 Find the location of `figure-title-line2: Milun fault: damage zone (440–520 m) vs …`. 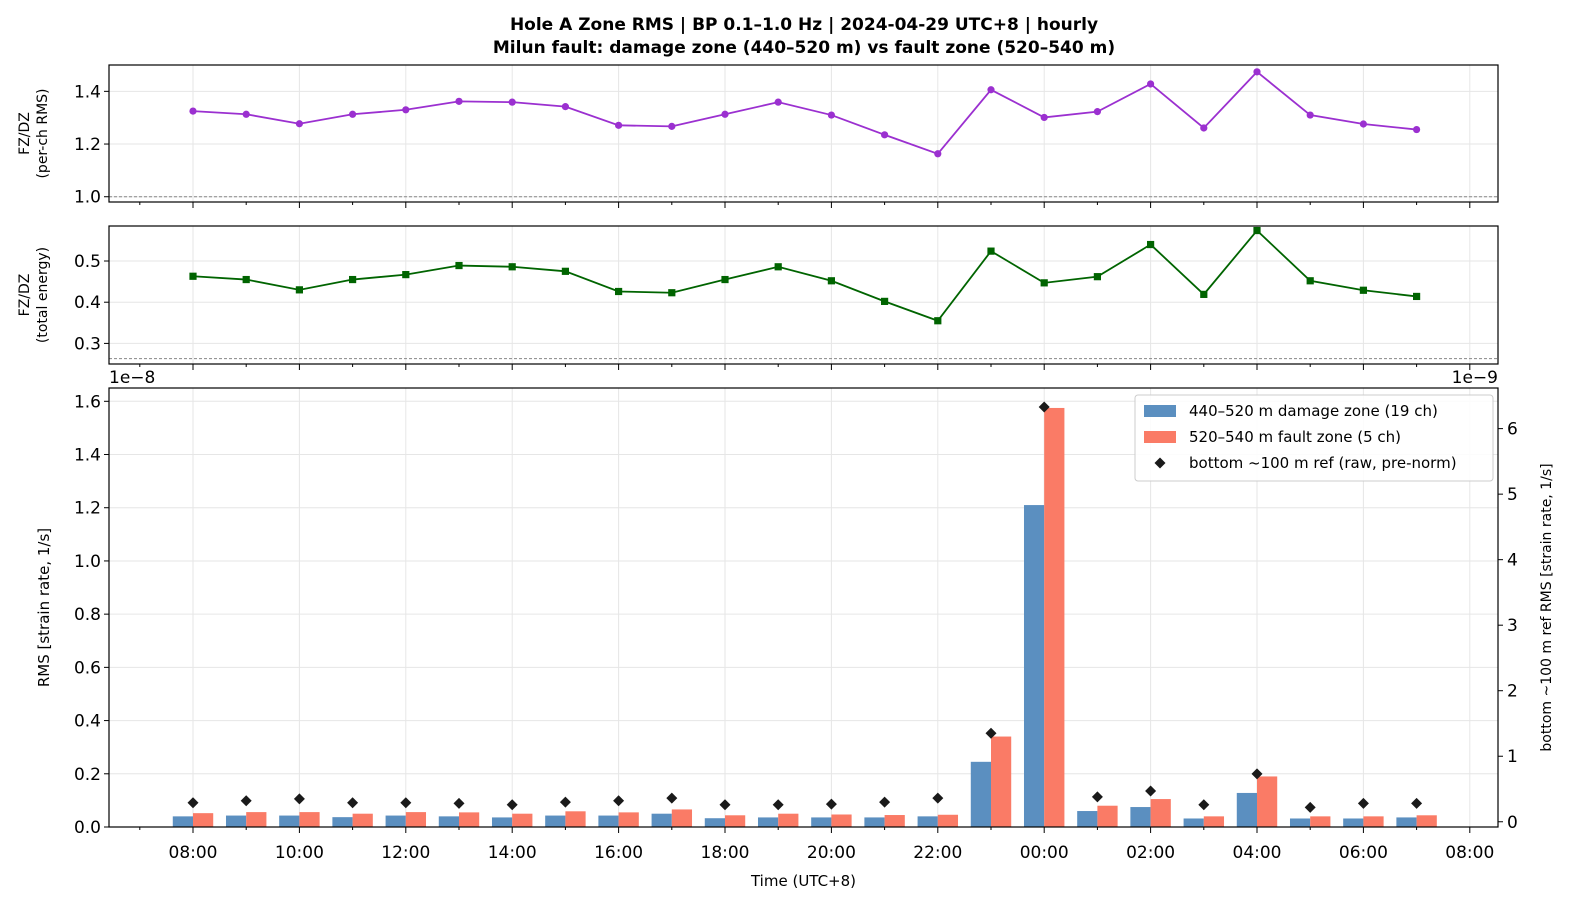

figure-title-line2: Milun fault: damage zone (440–520 m) vs … is located at coordinates (804, 48).